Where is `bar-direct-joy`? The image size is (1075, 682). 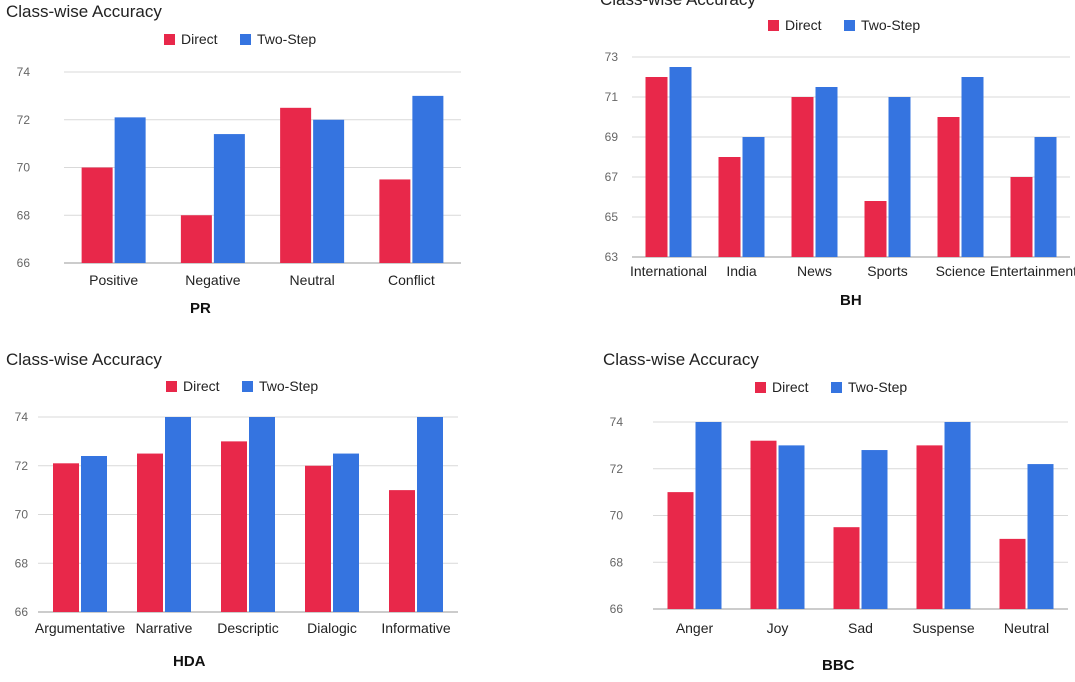
bar-direct-joy is located at coordinates (763, 524).